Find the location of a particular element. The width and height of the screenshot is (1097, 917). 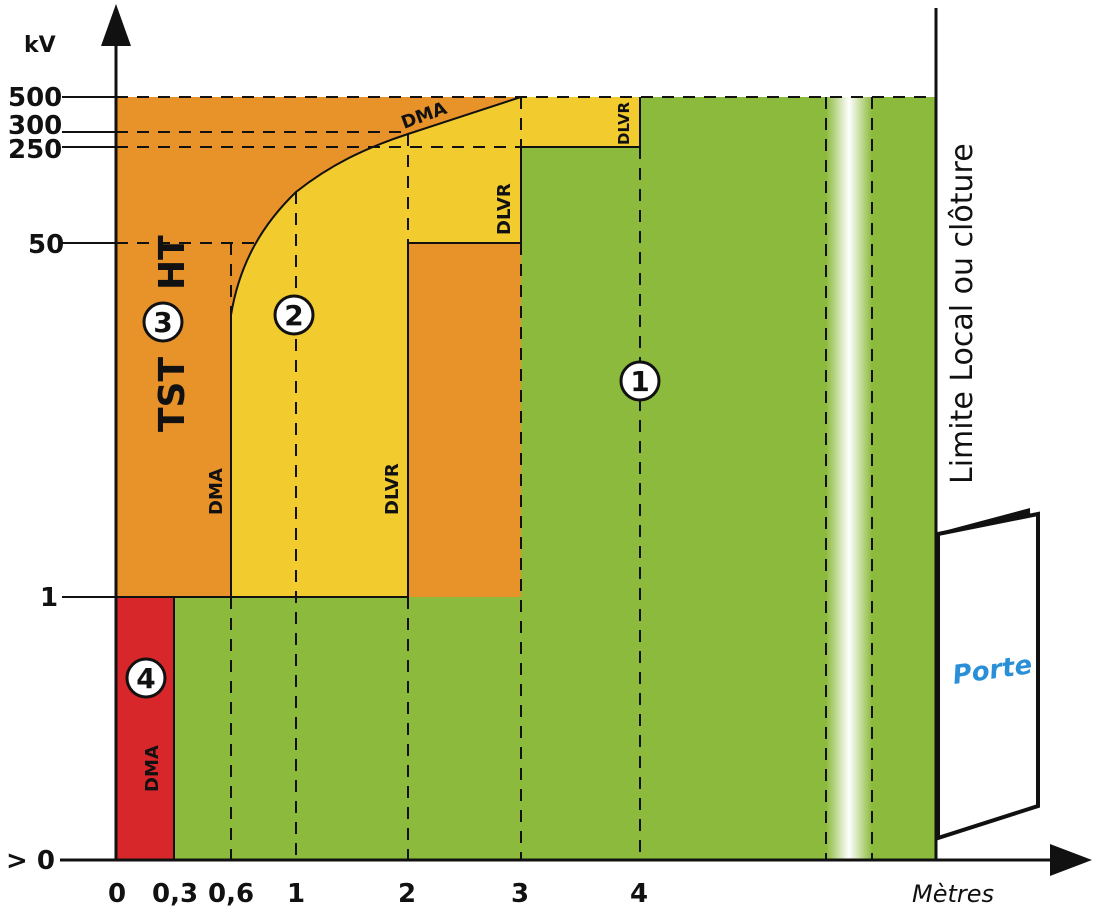

y-unit-label: kV is located at coordinates (40, 45).